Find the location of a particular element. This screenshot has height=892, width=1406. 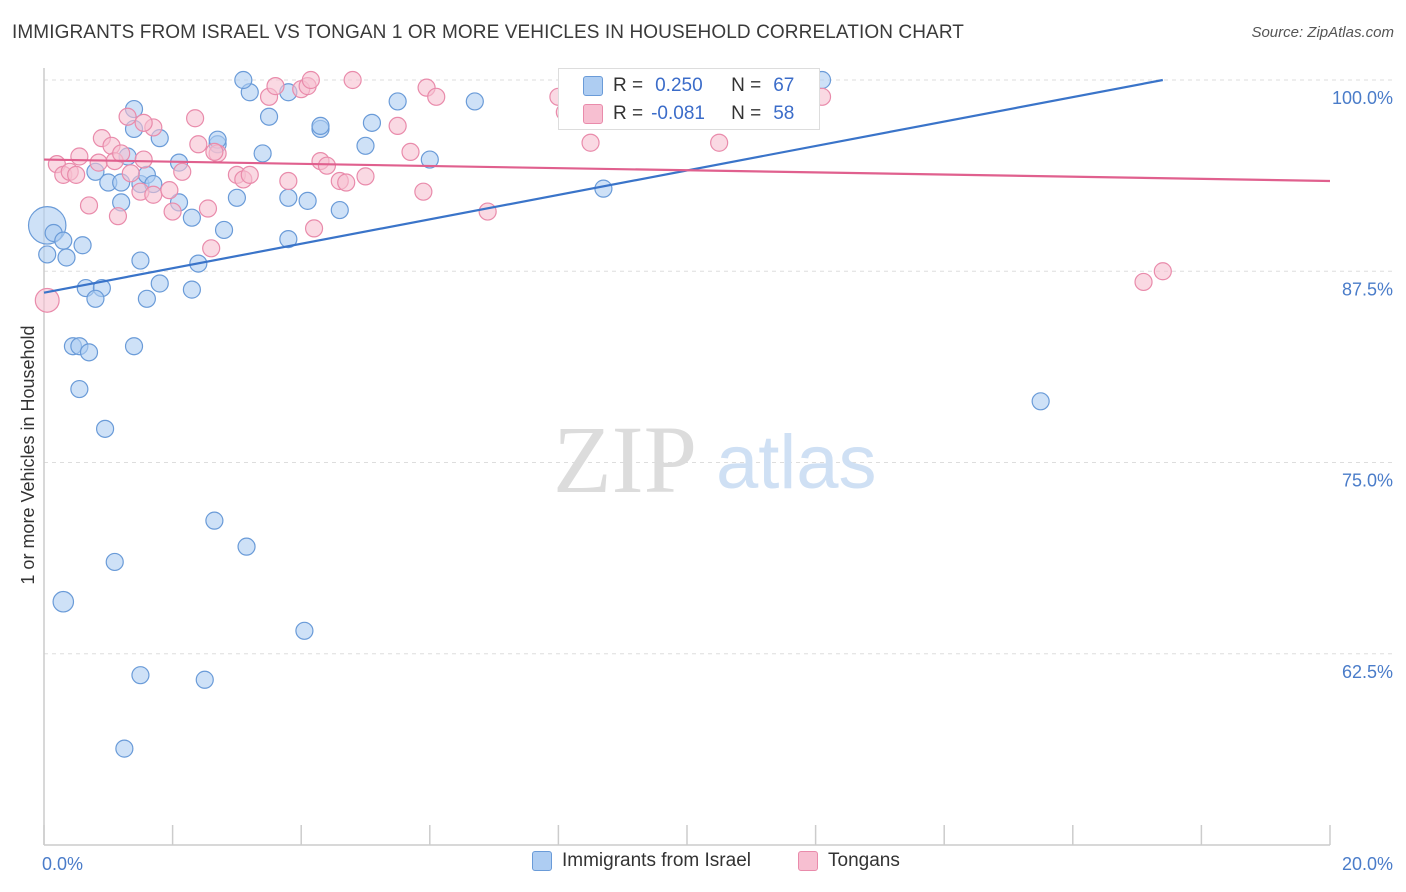

chart-source: Source: ZipAtlas.com is located at coordinates (1322, 32).